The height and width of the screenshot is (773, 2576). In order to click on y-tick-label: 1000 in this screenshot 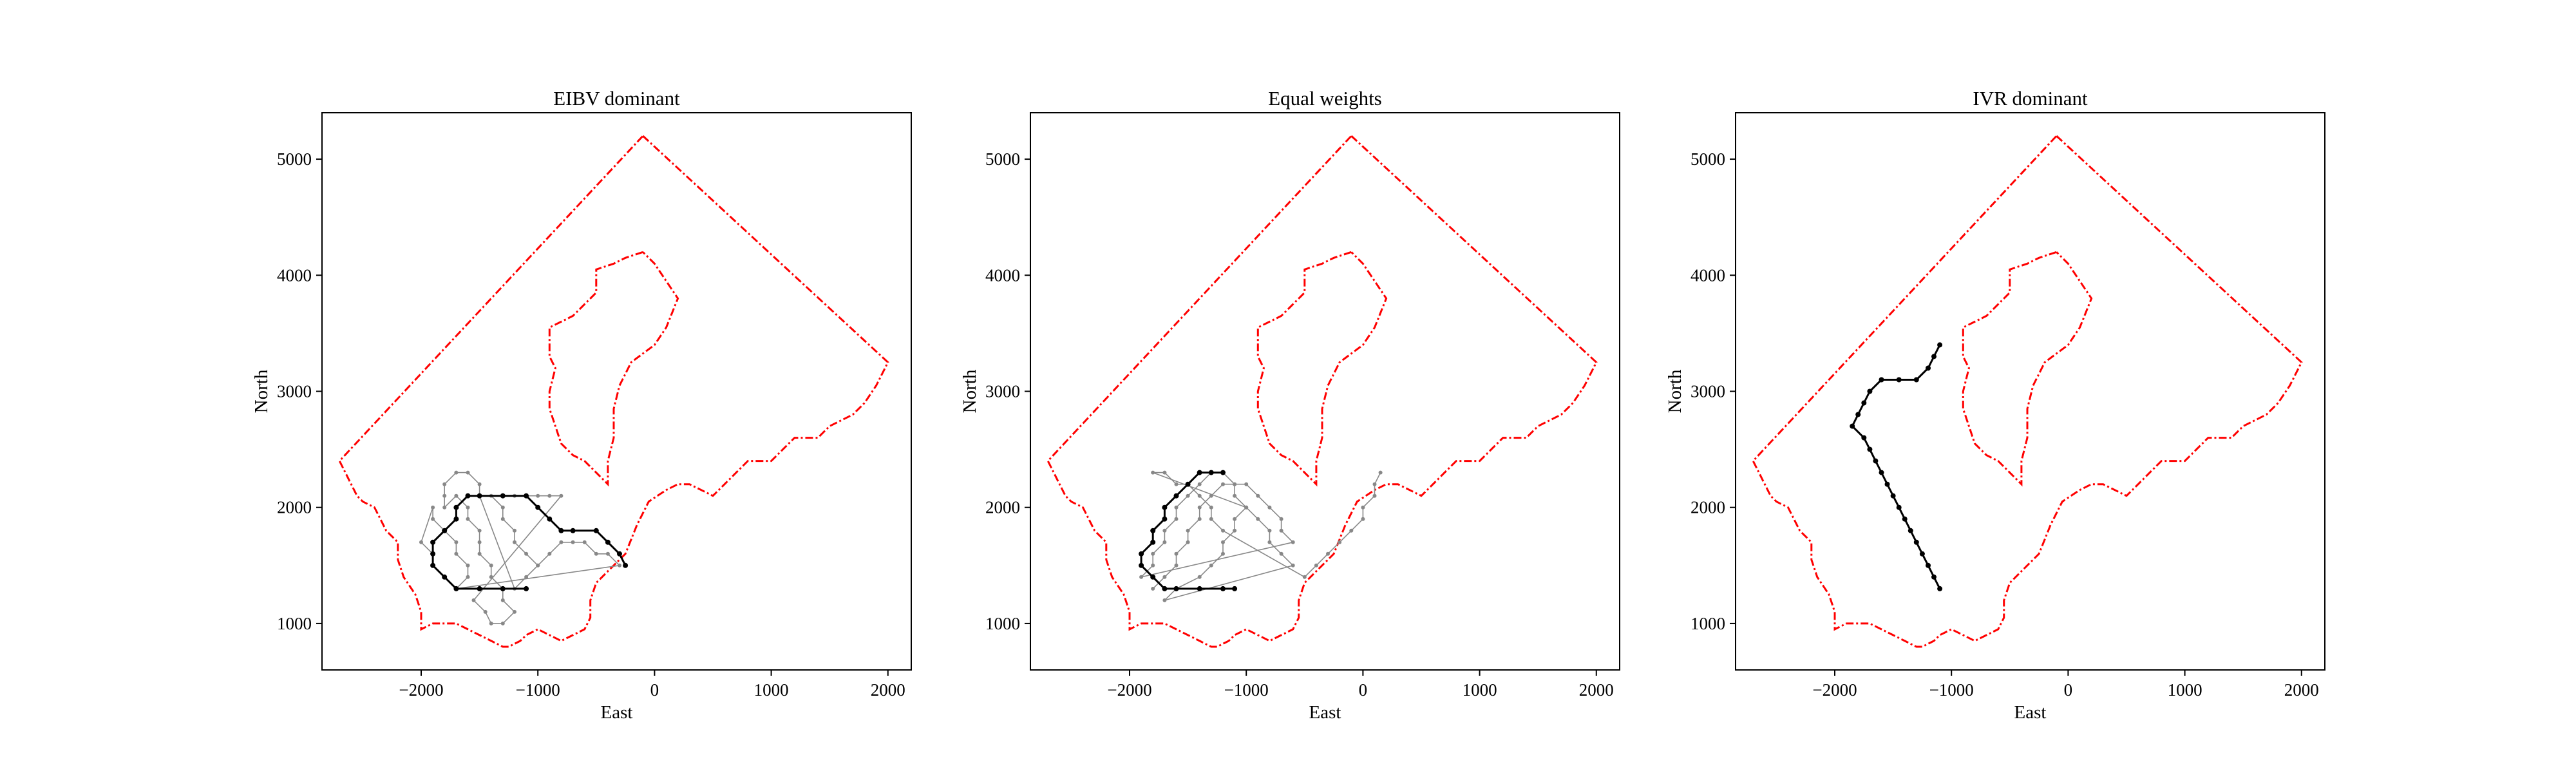, I will do `click(1708, 623)`.